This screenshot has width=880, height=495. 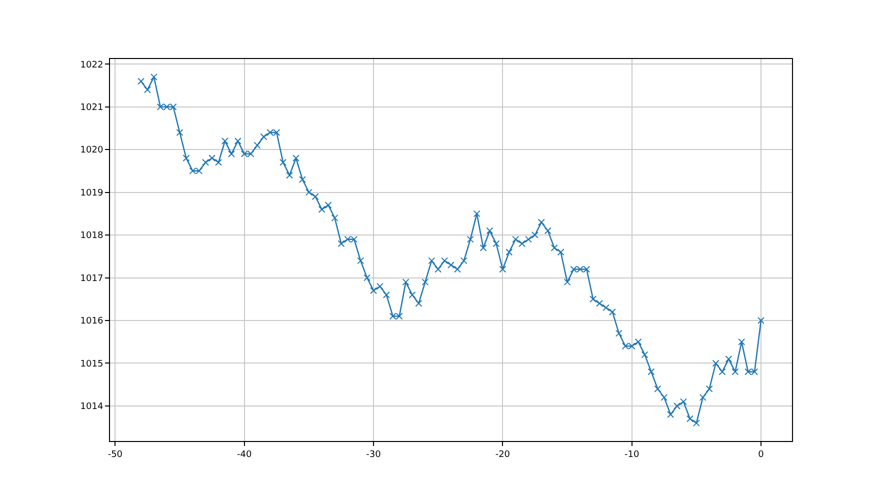 I want to click on x-tick-label: -10, so click(x=632, y=455).